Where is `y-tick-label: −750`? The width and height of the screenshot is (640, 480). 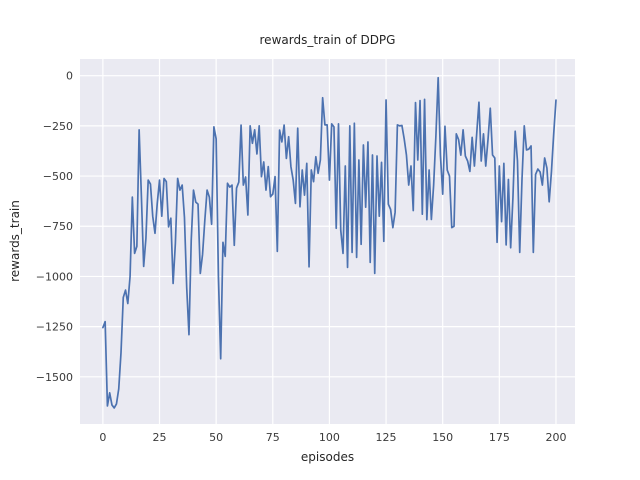 y-tick-label: −750 is located at coordinates (58, 226).